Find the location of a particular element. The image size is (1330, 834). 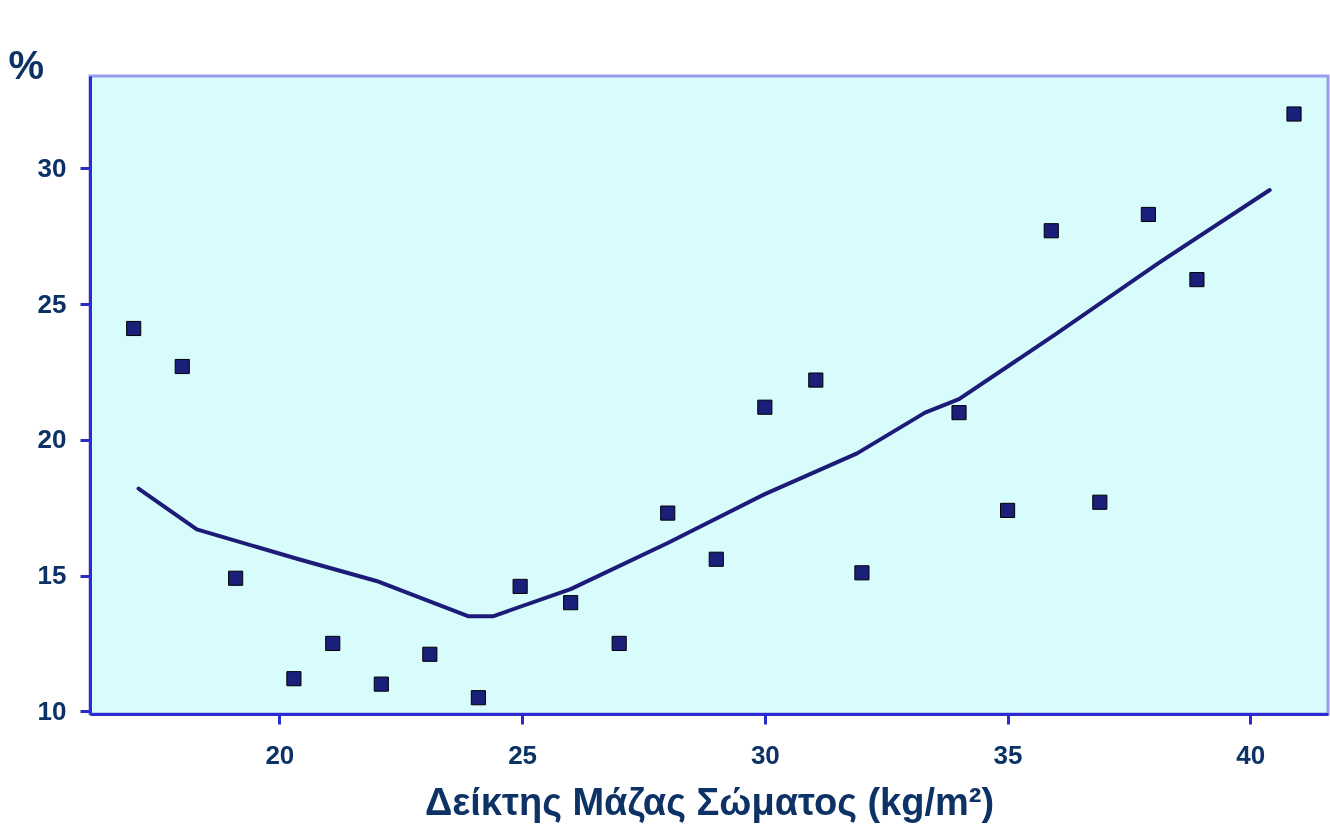

y-tick-label: 30 is located at coordinates (52, 167).